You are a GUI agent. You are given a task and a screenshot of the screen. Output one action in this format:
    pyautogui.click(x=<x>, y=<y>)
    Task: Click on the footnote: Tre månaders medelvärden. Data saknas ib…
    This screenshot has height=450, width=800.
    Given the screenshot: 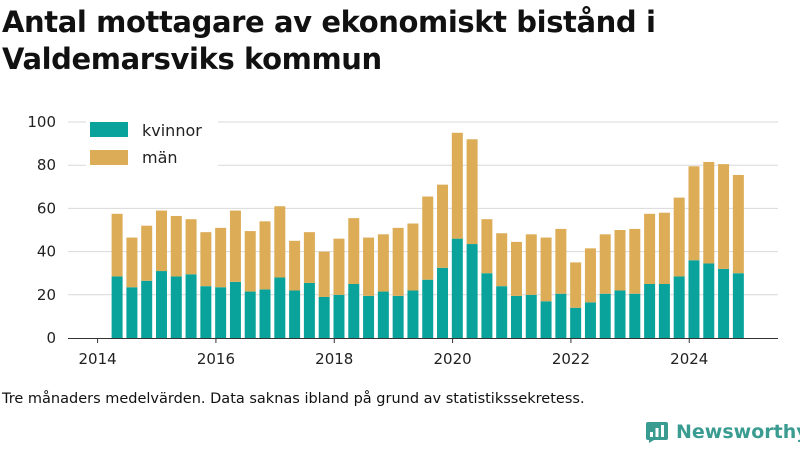 What is the action you would take?
    pyautogui.click(x=293, y=399)
    